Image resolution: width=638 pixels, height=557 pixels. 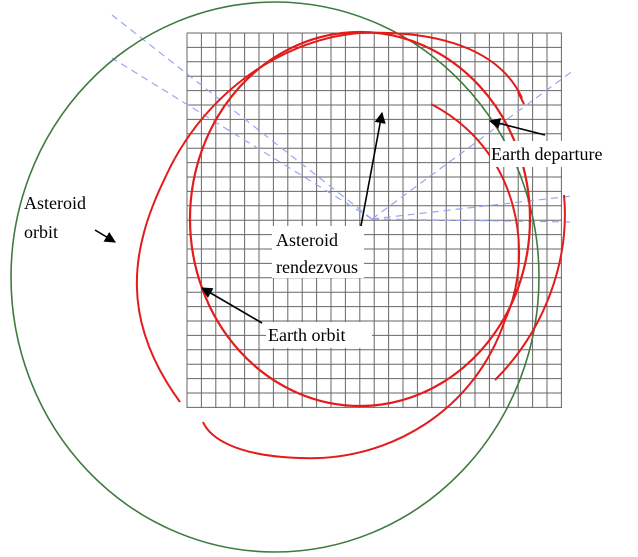 I want to click on sight-line-upper-right, so click(x=473, y=144).